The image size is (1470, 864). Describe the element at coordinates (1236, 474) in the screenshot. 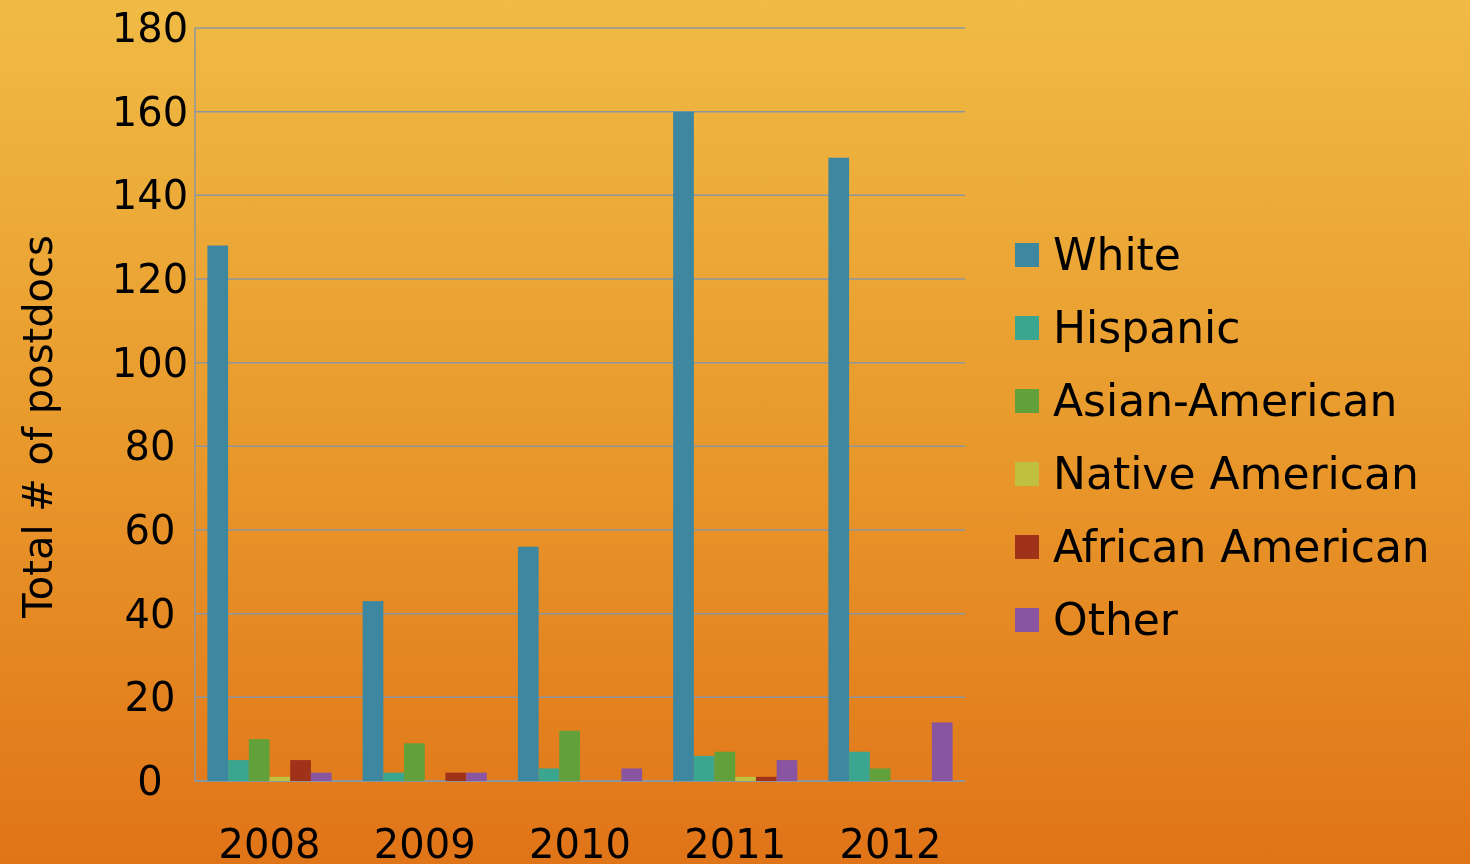

I see `legend-label: Native American` at that location.